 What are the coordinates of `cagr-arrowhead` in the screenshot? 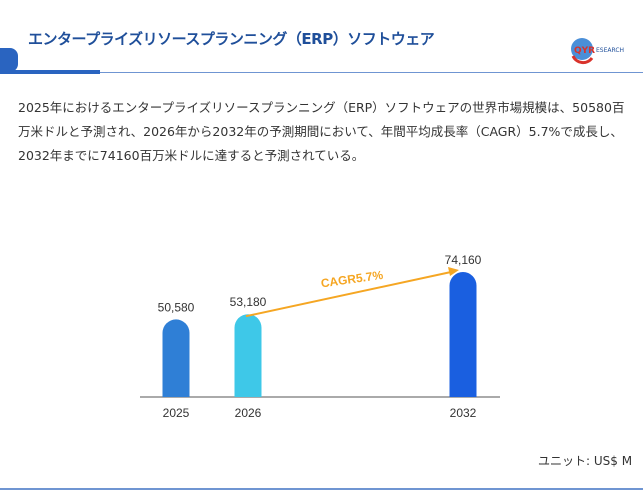 It's located at (453, 271).